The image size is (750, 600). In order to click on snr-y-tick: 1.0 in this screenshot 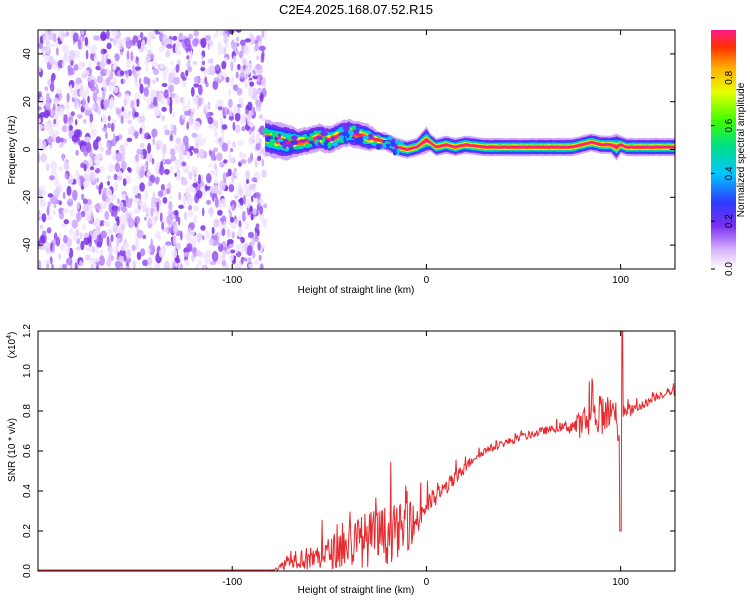, I will do `click(27, 371)`.